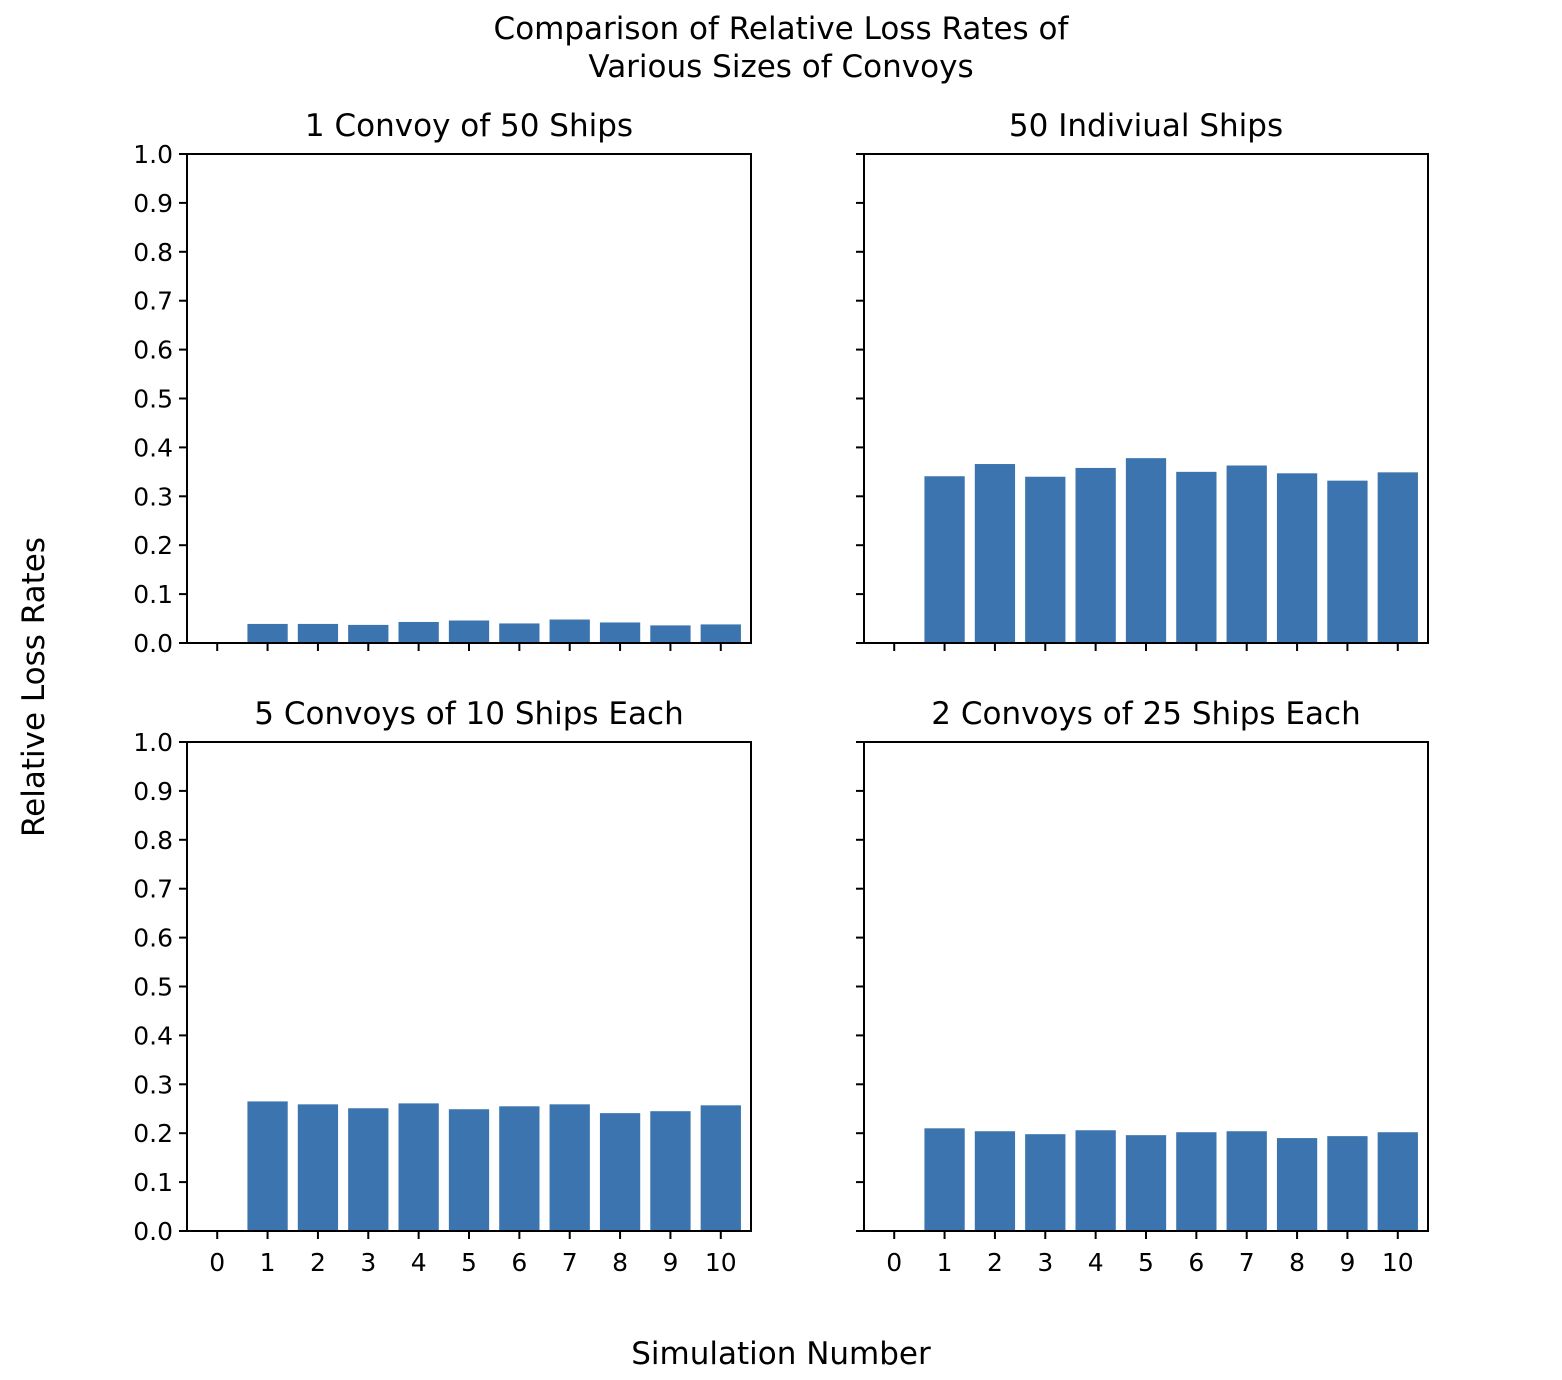 The width and height of the screenshot is (1562, 1380). Describe the element at coordinates (570, 1262) in the screenshot. I see `panel-3-x-tick-label: 7` at that location.